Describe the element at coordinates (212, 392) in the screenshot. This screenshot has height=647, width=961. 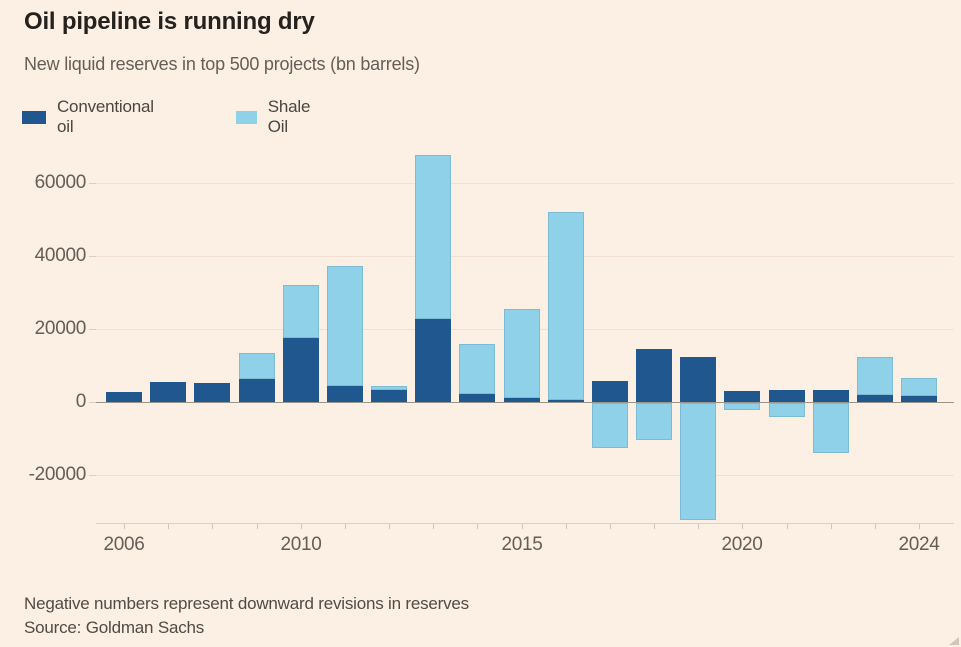
I see `bar-conventional-2008` at that location.